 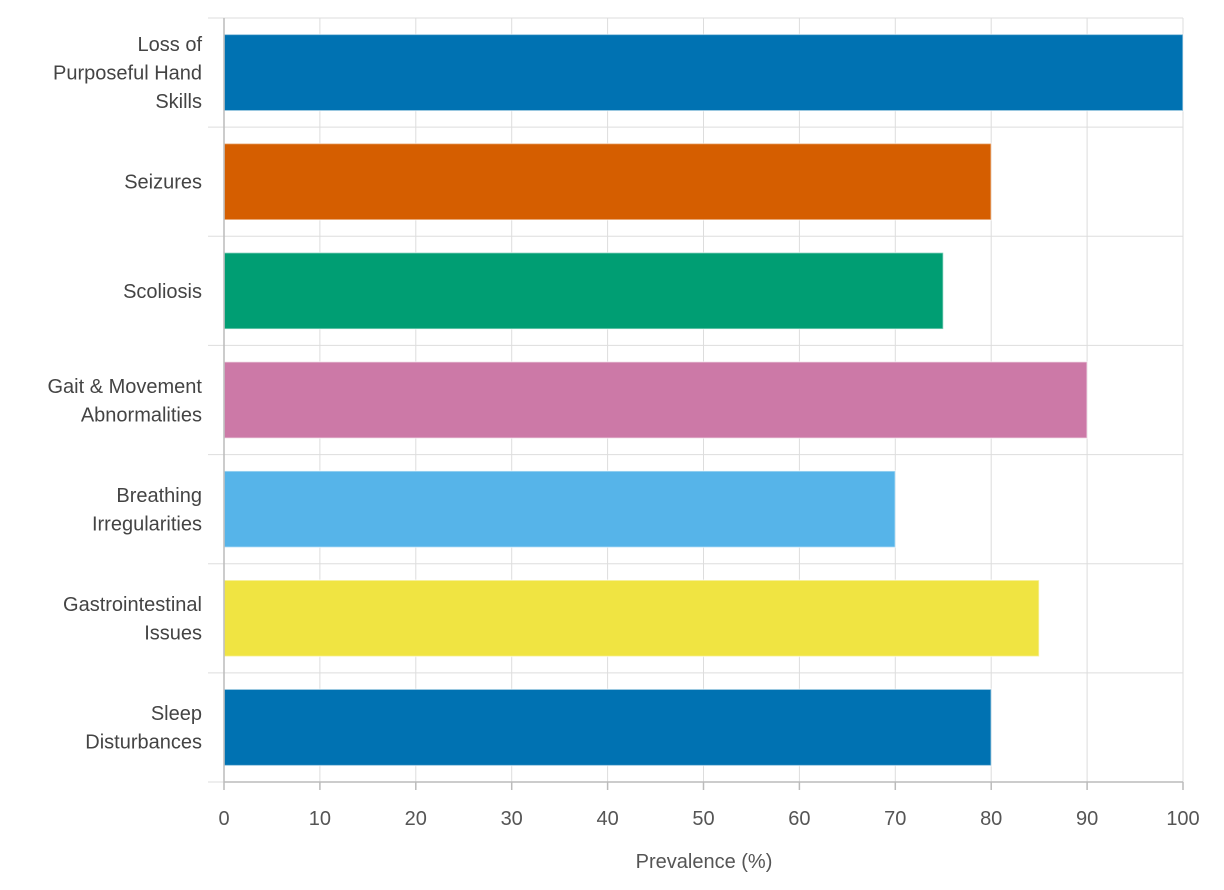 I want to click on category-label: Seizures, so click(x=163, y=183).